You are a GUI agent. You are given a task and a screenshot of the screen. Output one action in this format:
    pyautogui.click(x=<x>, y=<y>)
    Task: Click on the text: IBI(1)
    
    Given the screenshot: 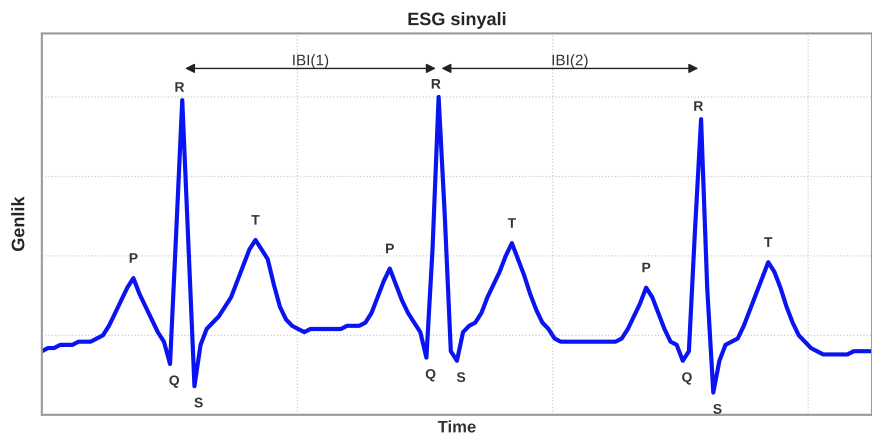 What is the action you would take?
    pyautogui.click(x=310, y=61)
    